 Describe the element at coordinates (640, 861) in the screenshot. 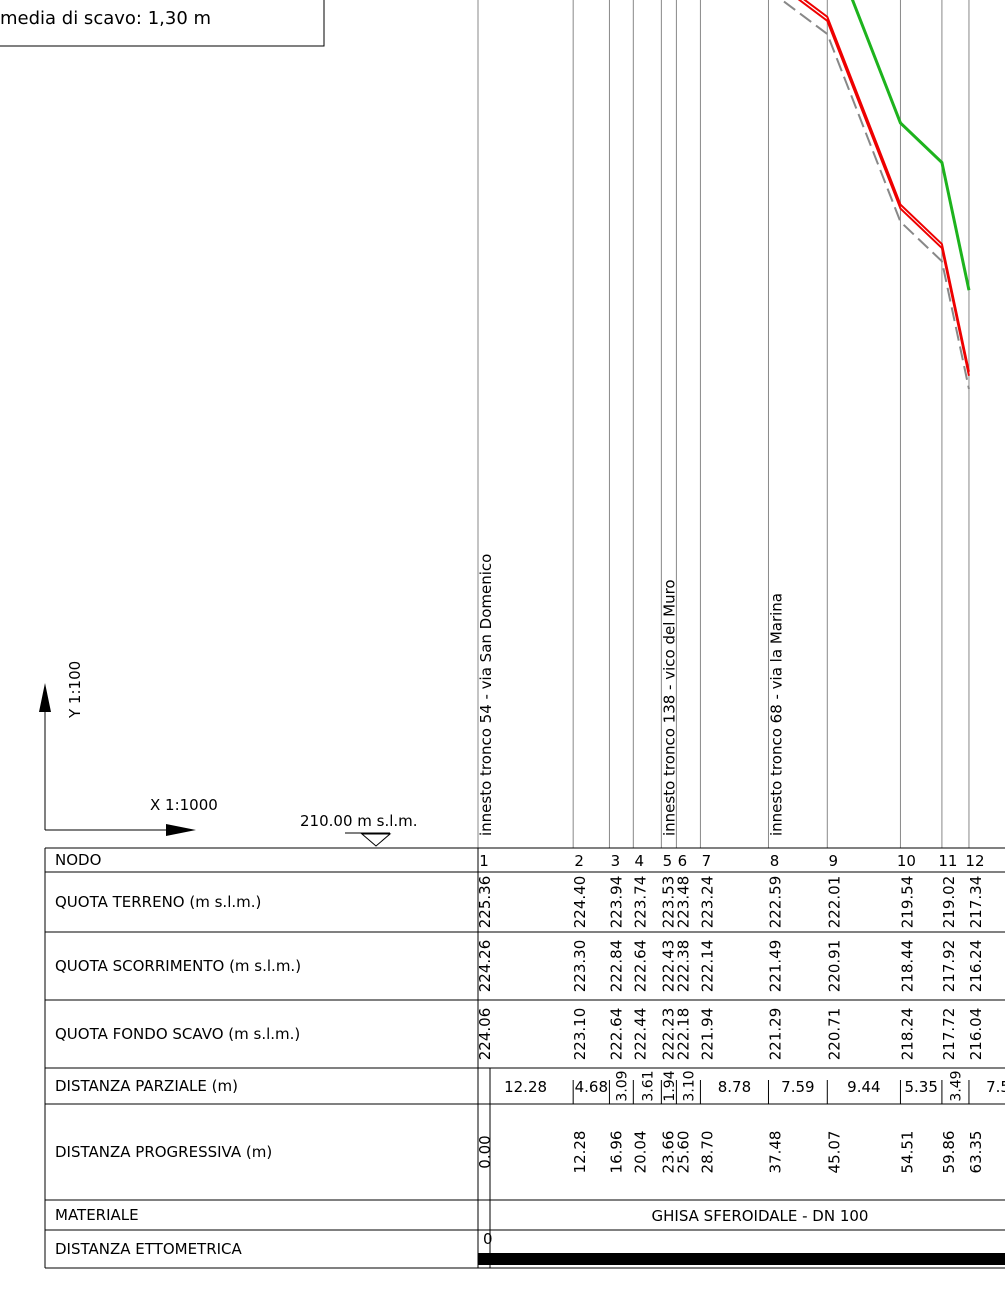

I see `node-number: 4` at that location.